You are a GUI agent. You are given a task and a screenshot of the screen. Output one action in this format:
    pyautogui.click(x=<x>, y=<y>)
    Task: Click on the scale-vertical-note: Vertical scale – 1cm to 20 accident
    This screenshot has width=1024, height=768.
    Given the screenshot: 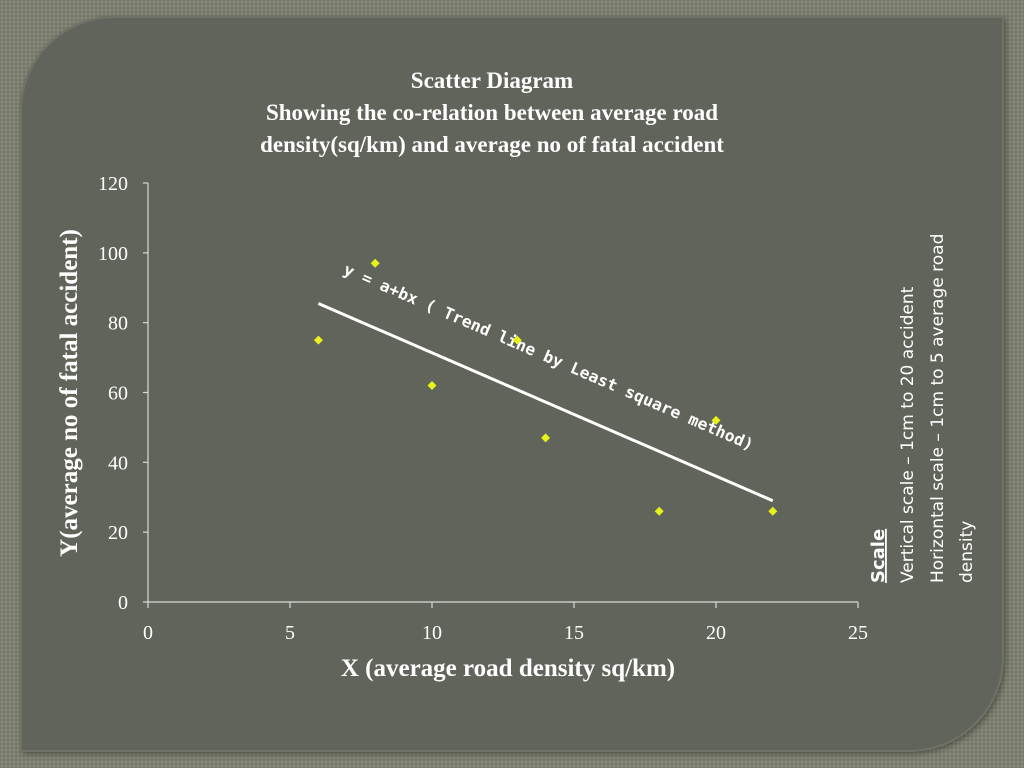 What is the action you would take?
    pyautogui.click(x=908, y=434)
    